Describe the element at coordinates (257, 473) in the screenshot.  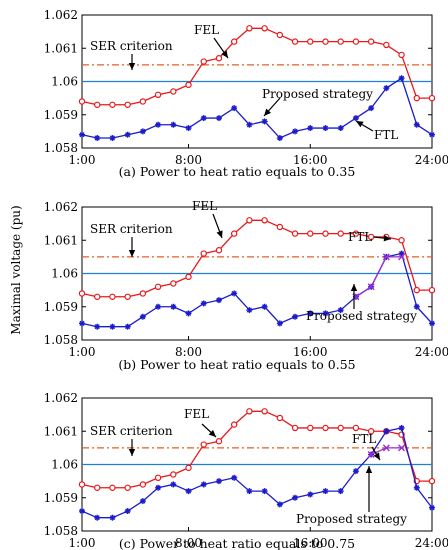
I see `series-line-ftl` at that location.